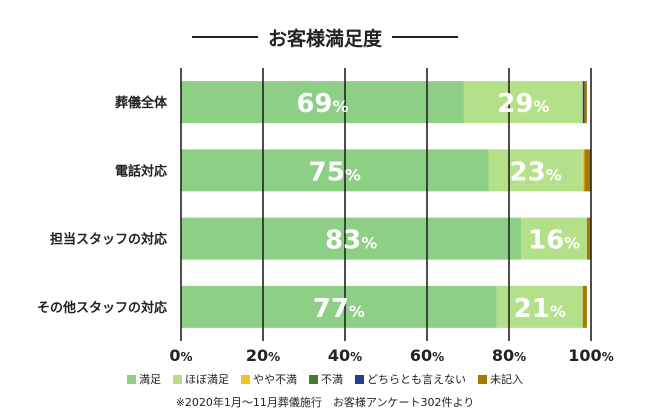 The width and height of the screenshot is (650, 418). Describe the element at coordinates (332, 379) in the screenshot. I see `legend-label: 不満` at that location.